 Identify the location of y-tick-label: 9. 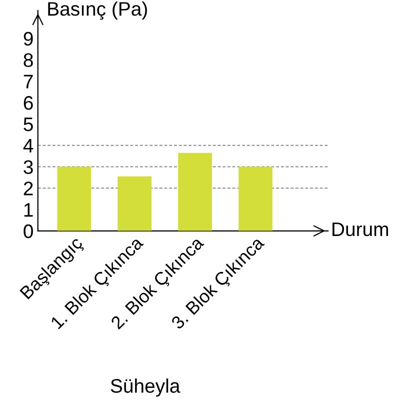
(28, 39).